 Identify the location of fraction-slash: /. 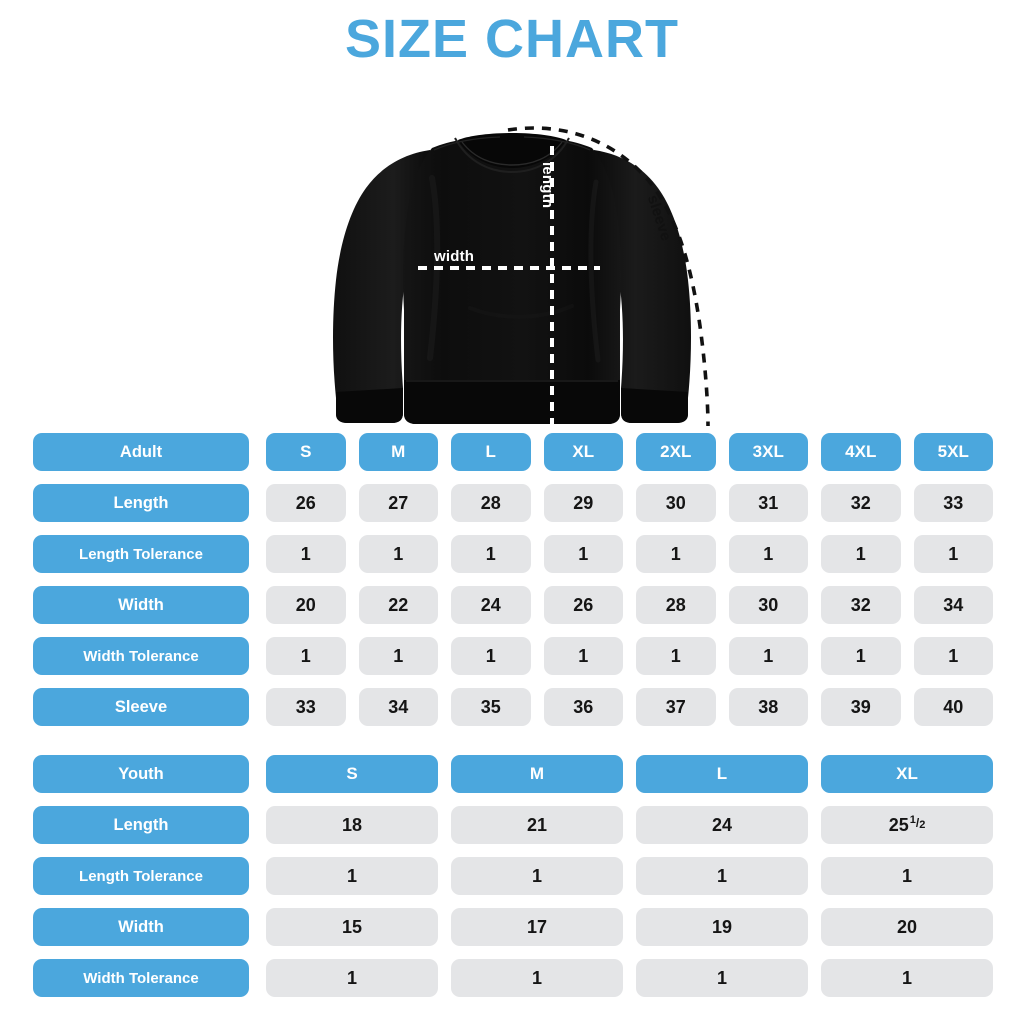
(917, 823).